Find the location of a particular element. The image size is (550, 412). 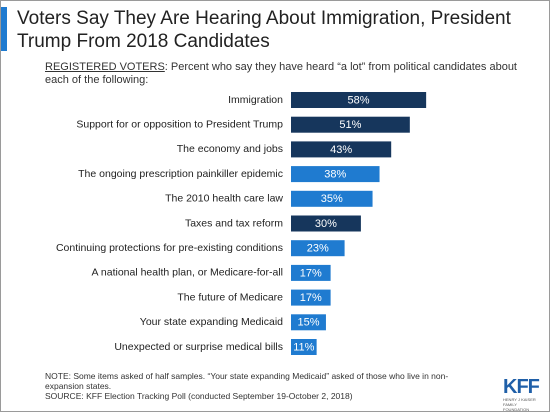

value-label: 58% is located at coordinates (359, 100).